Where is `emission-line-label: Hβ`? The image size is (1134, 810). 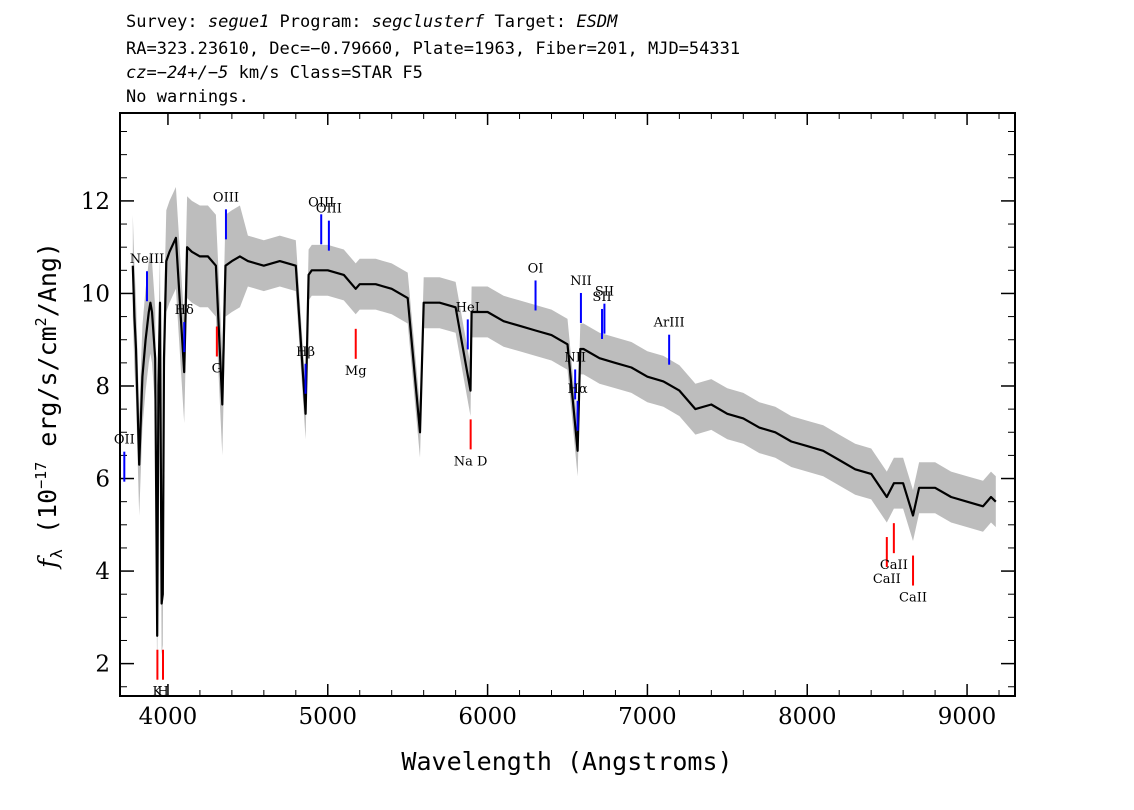 emission-line-label: Hβ is located at coordinates (305, 352).